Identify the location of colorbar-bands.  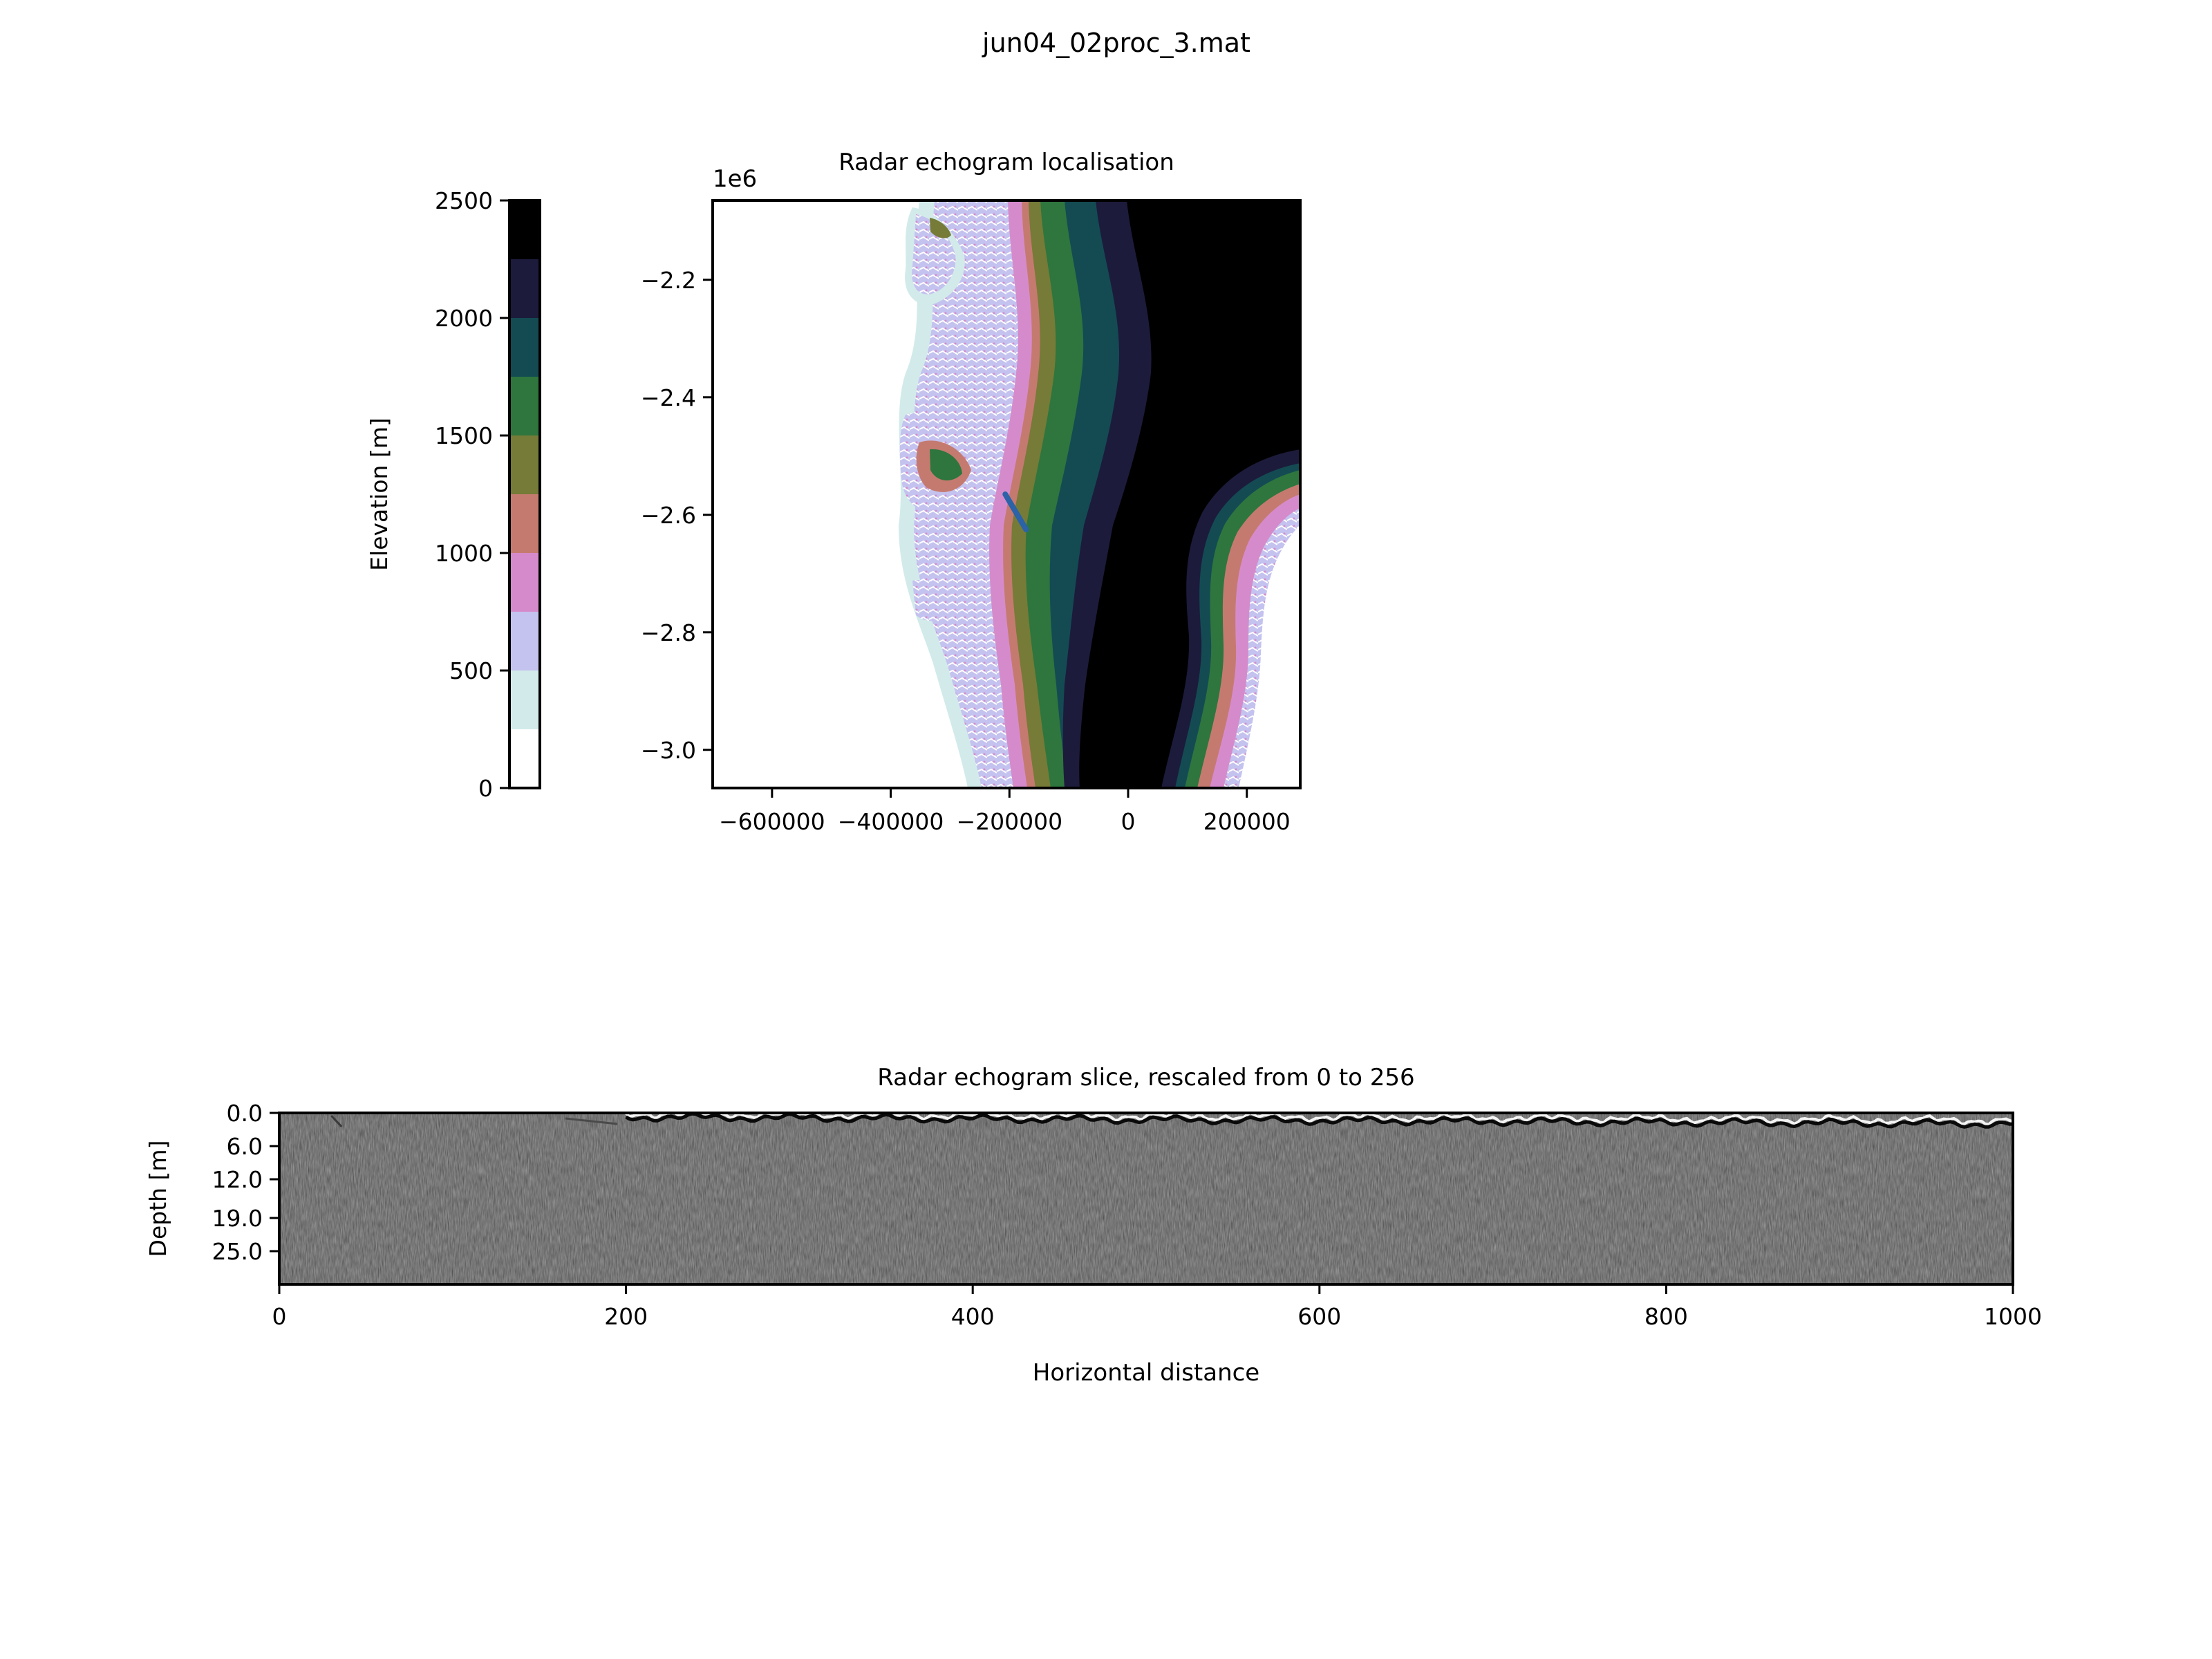
(524, 494).